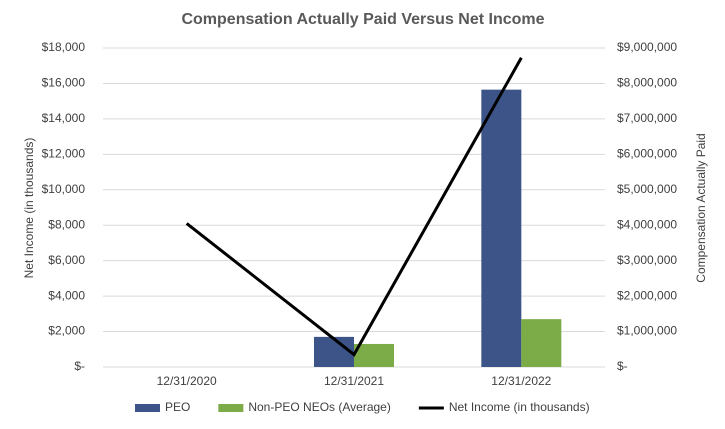 This screenshot has height=429, width=725. Describe the element at coordinates (66, 331) in the screenshot. I see `y-tick-label: $2,000` at that location.